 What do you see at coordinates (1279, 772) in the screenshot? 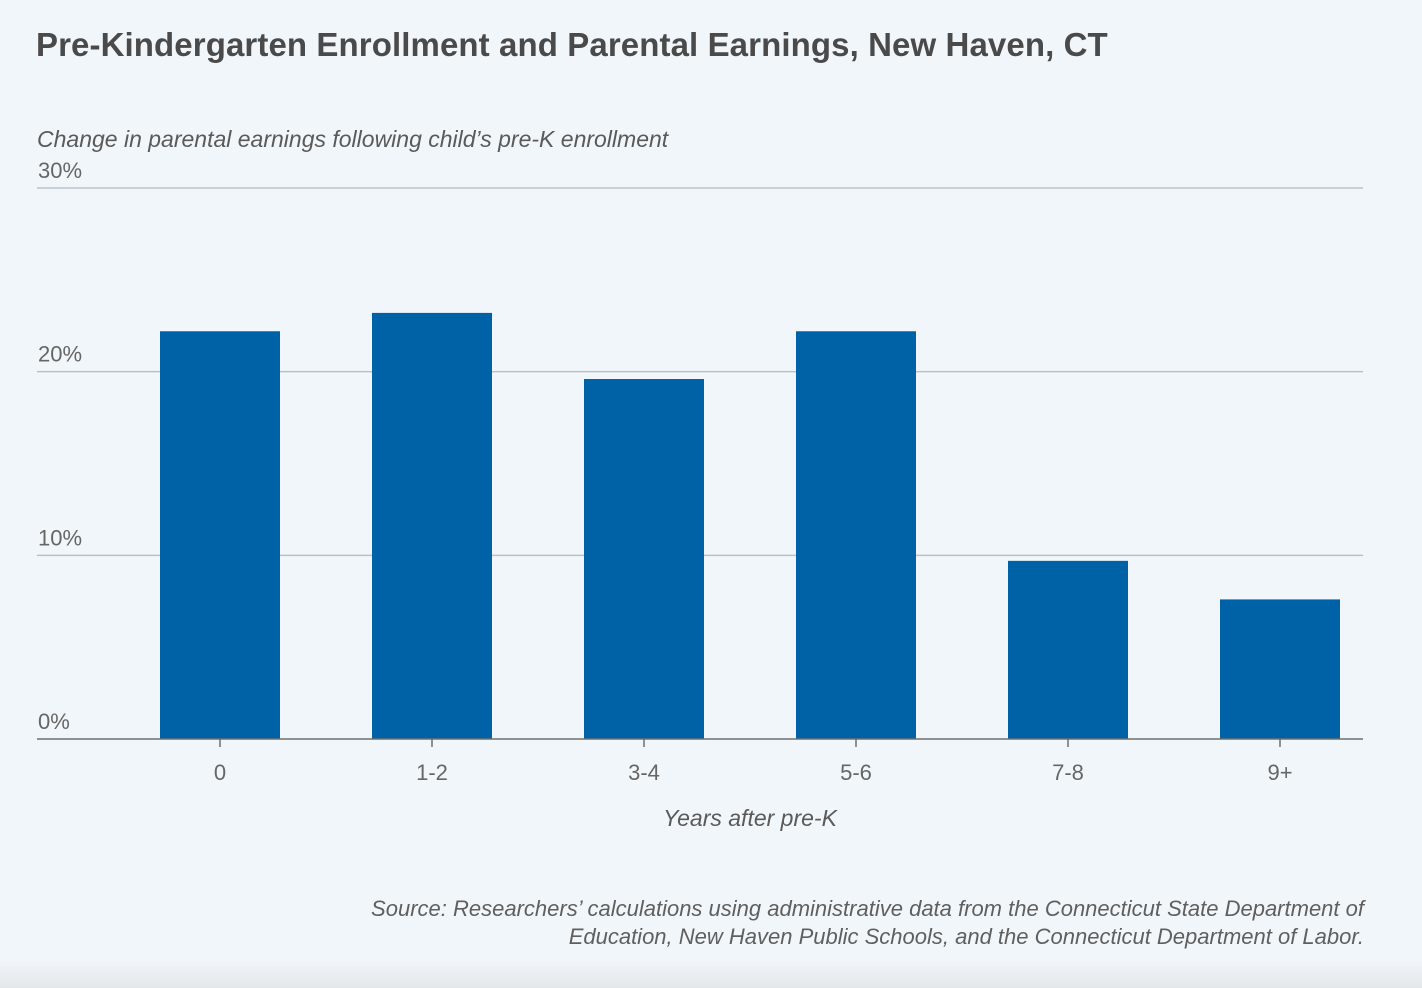
I see `x-tick-label: 9+` at bounding box center [1279, 772].